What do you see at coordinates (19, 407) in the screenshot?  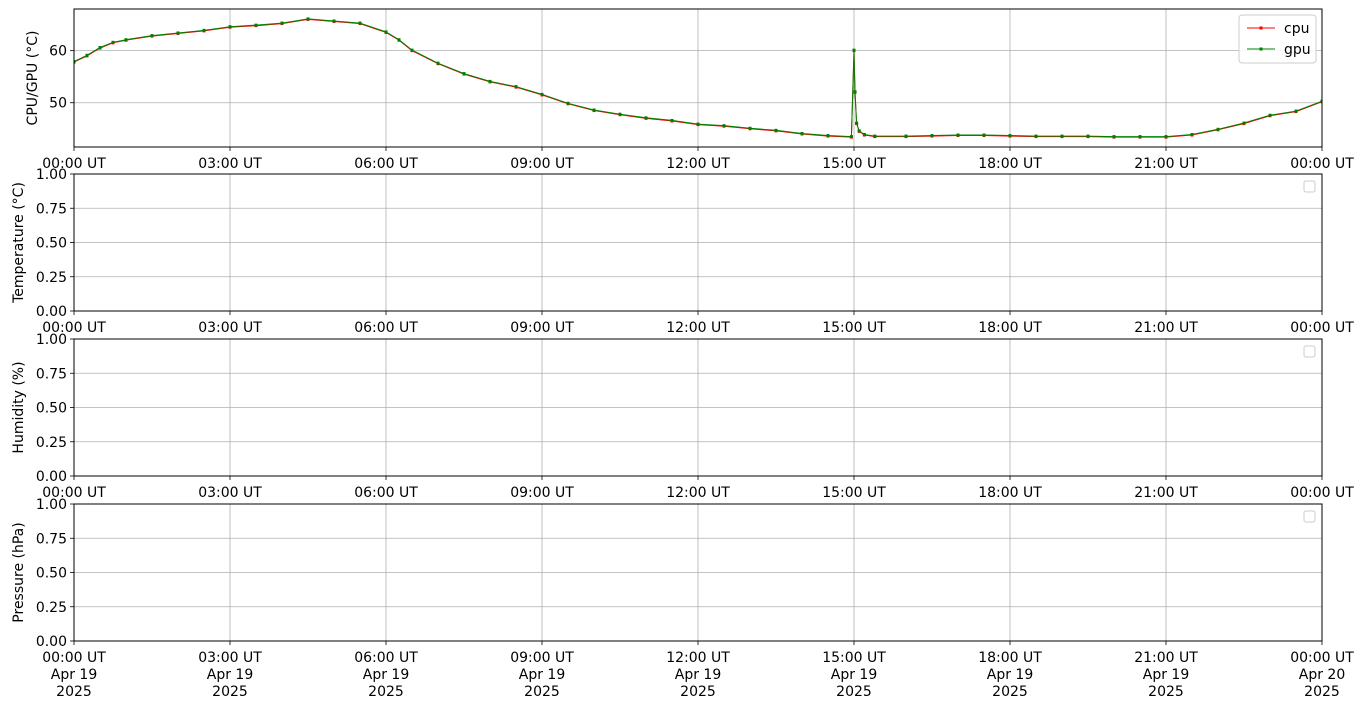 I see `y-axis-label: Humidity (%)` at bounding box center [19, 407].